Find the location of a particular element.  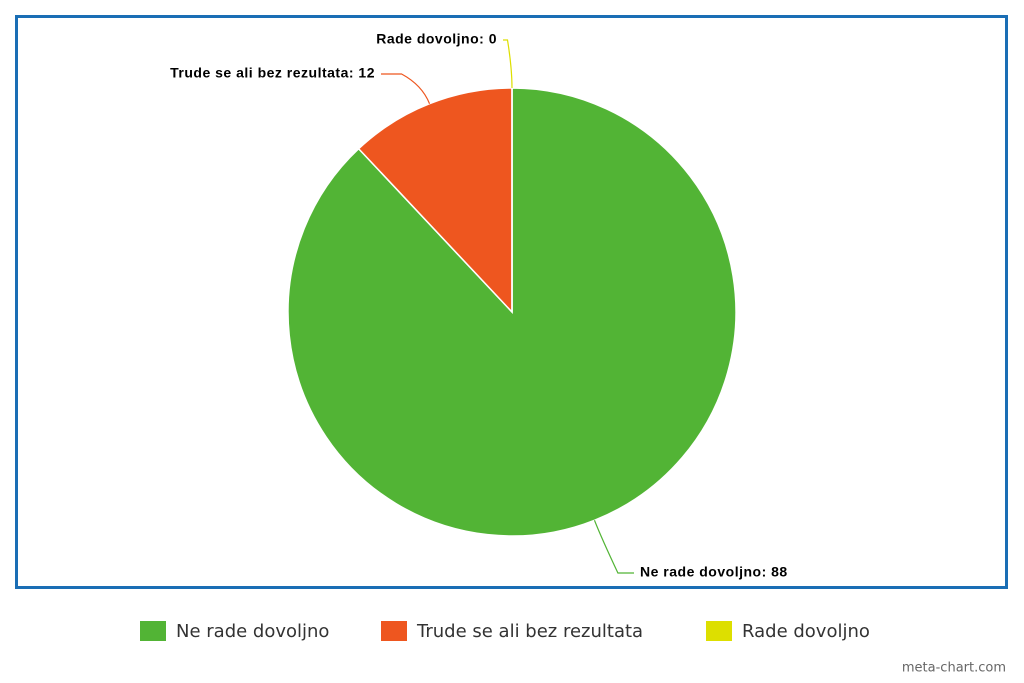

legend-label: Ne rade dovoljno is located at coordinates (252, 631).